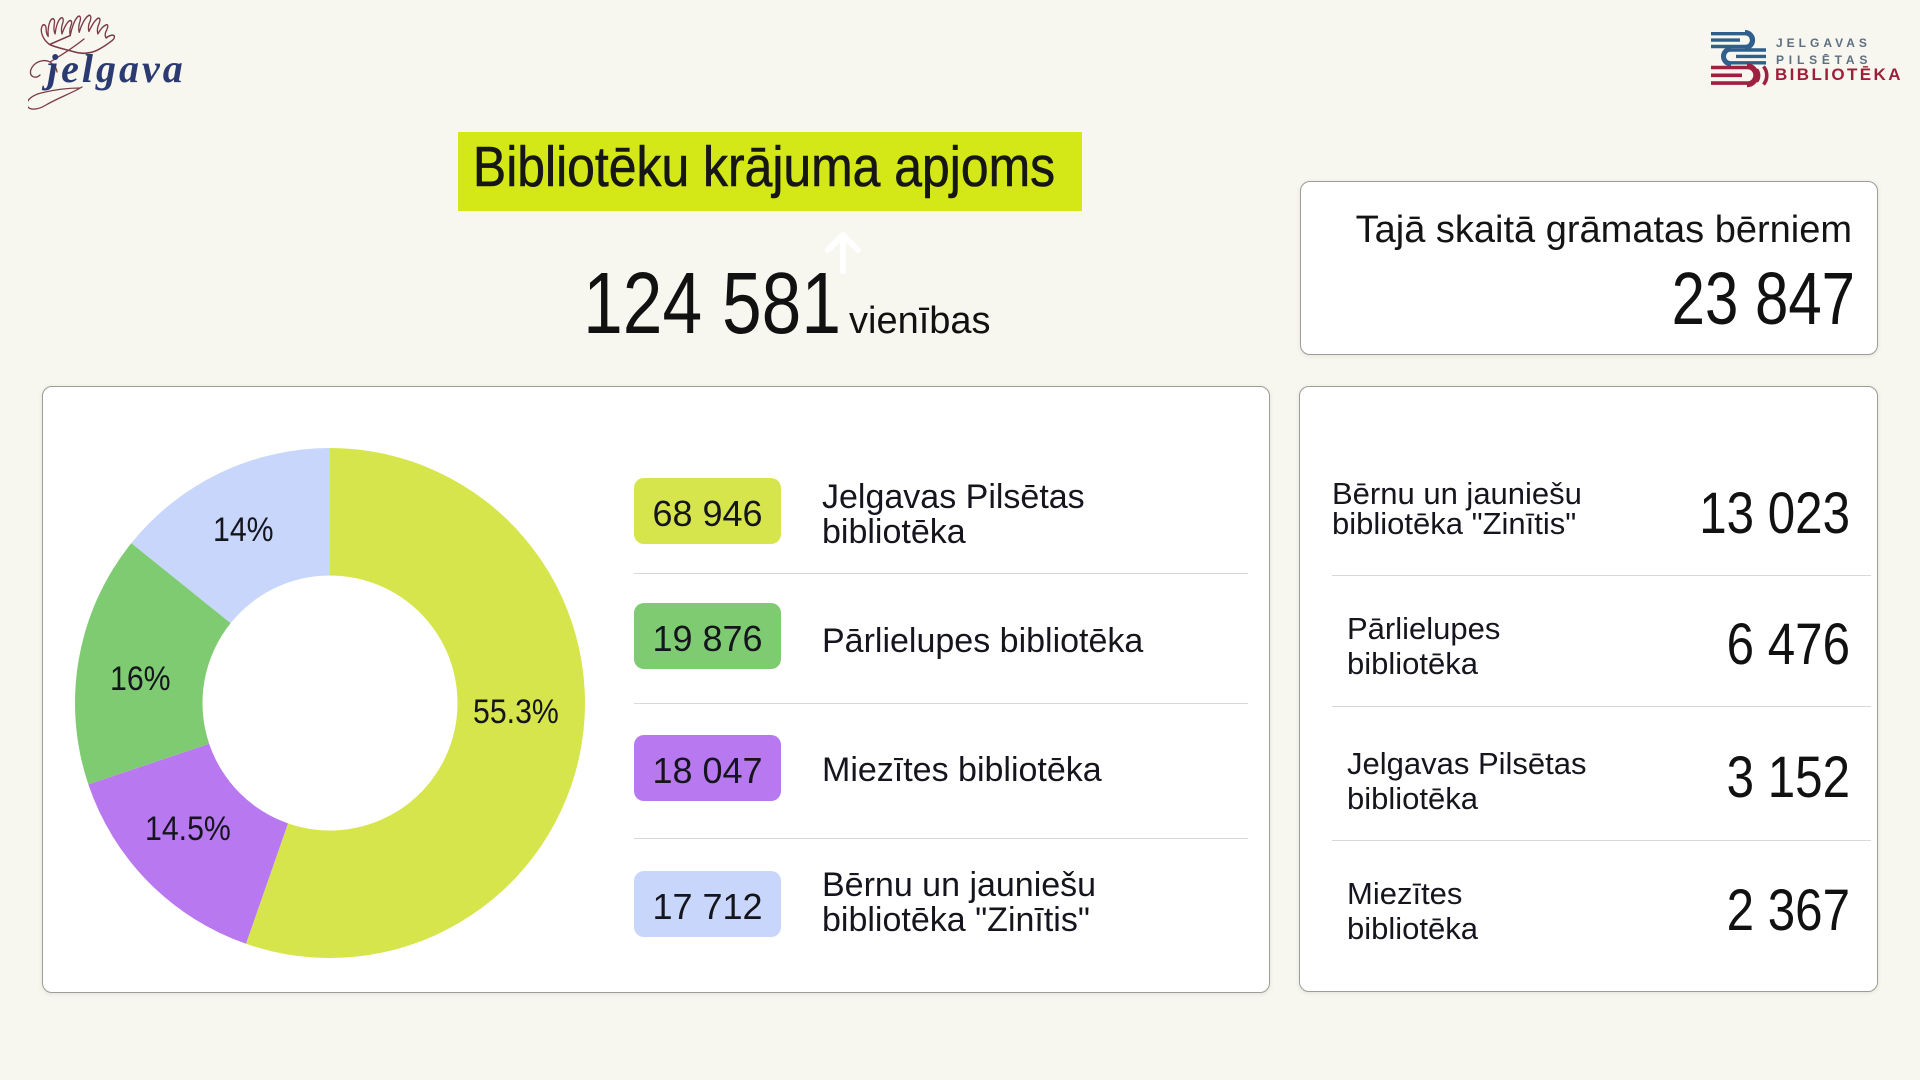  I want to click on svg-text: jelgava, so click(113, 68).